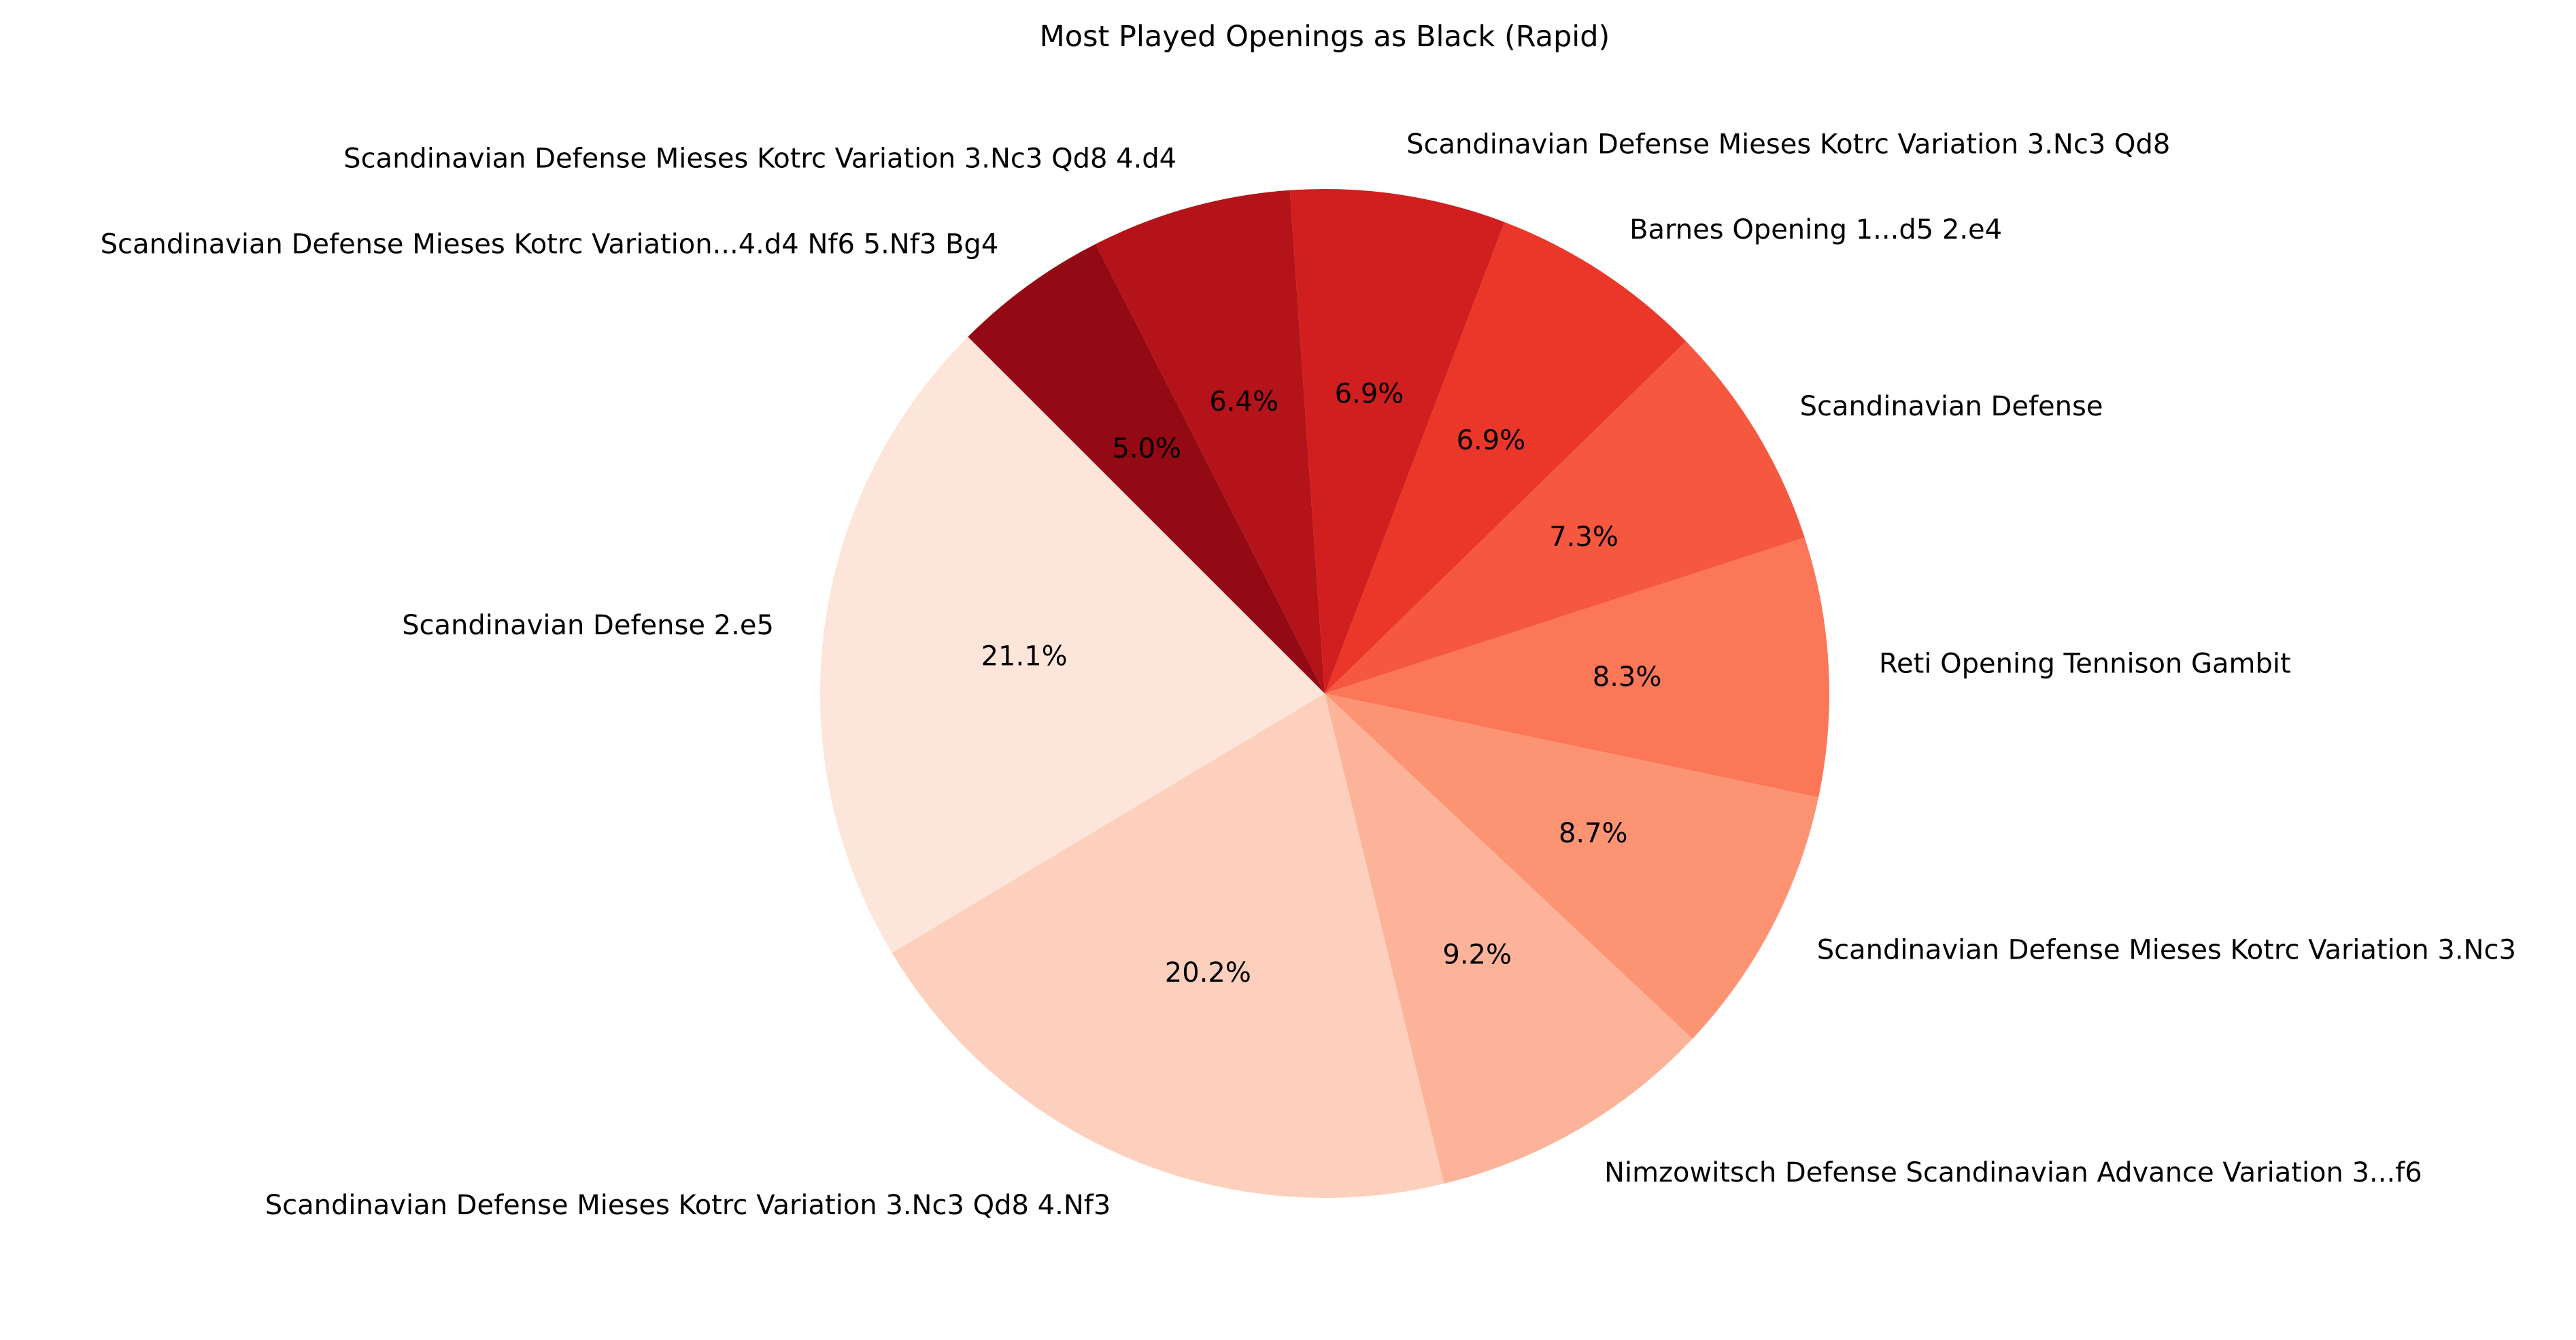 This screenshot has height=1340, width=2576. Describe the element at coordinates (1325, 37) in the screenshot. I see `chart-title: Most Played Openings as Black (Rapid)` at that location.